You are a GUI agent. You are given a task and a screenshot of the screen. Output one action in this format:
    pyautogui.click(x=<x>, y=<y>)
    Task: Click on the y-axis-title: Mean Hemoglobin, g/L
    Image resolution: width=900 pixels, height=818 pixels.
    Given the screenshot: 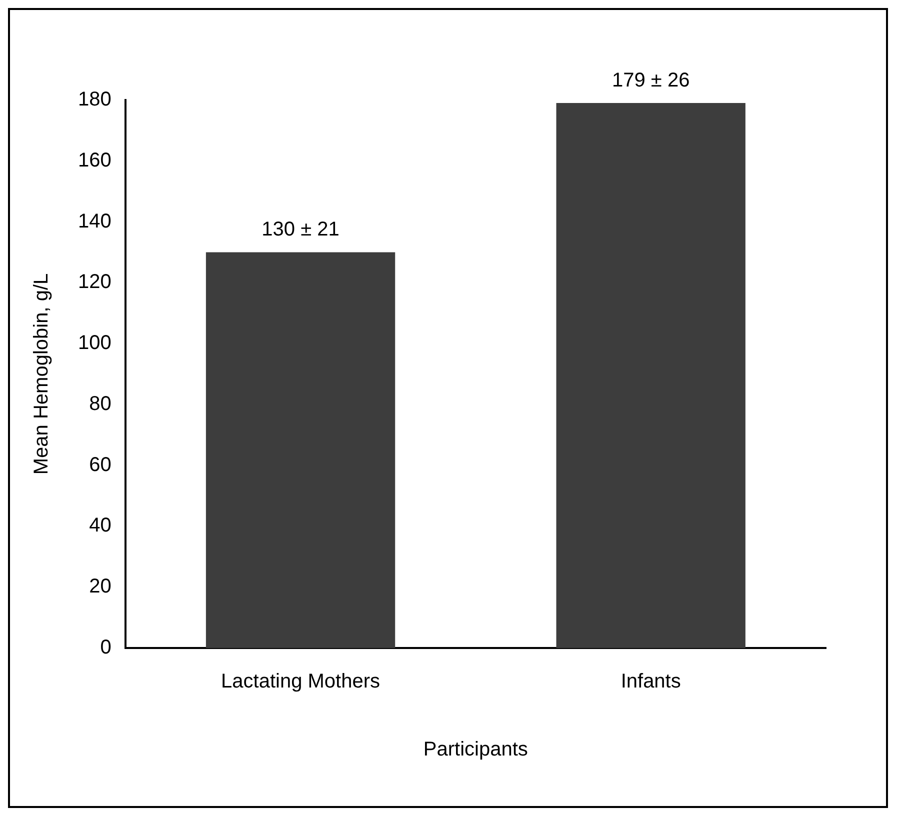 What is the action you would take?
    pyautogui.click(x=41, y=374)
    